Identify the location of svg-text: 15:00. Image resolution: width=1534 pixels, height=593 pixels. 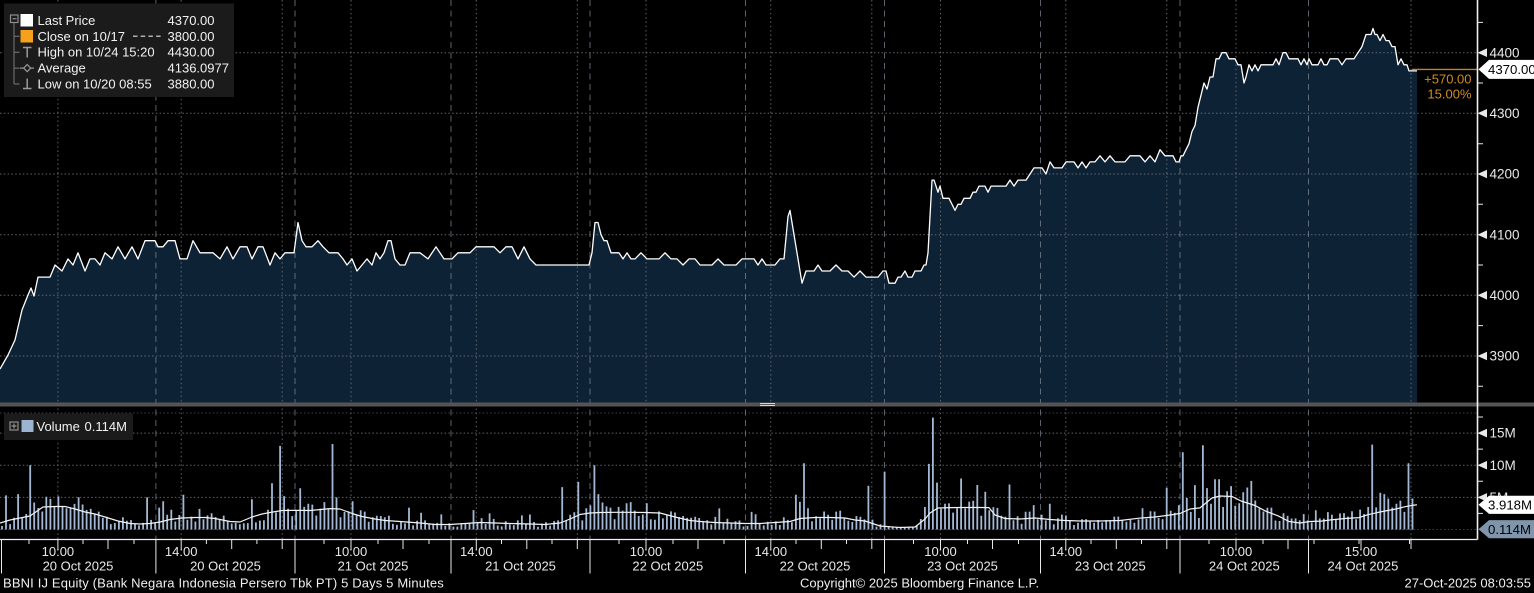
(1361, 551).